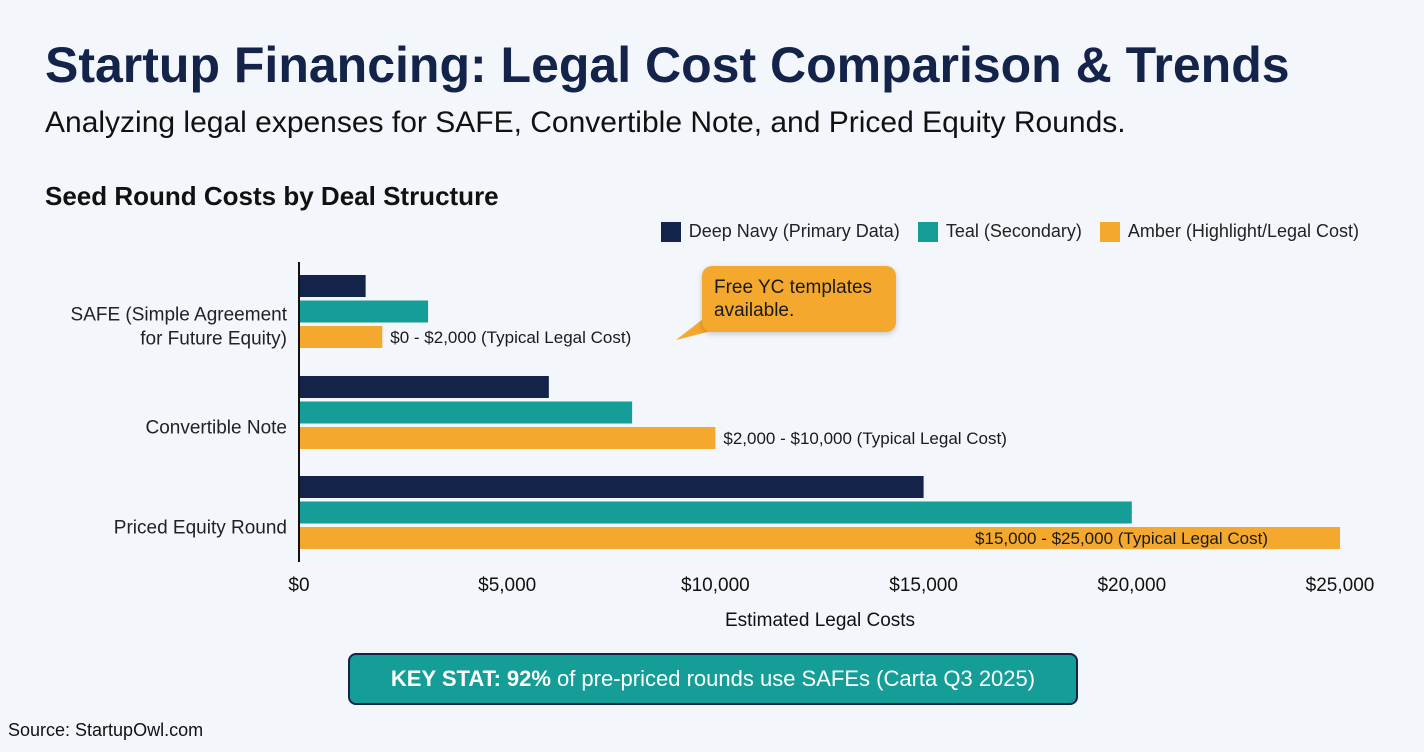 This screenshot has height=752, width=1424. What do you see at coordinates (923, 585) in the screenshot?
I see `x-tick-label: $15,000` at bounding box center [923, 585].